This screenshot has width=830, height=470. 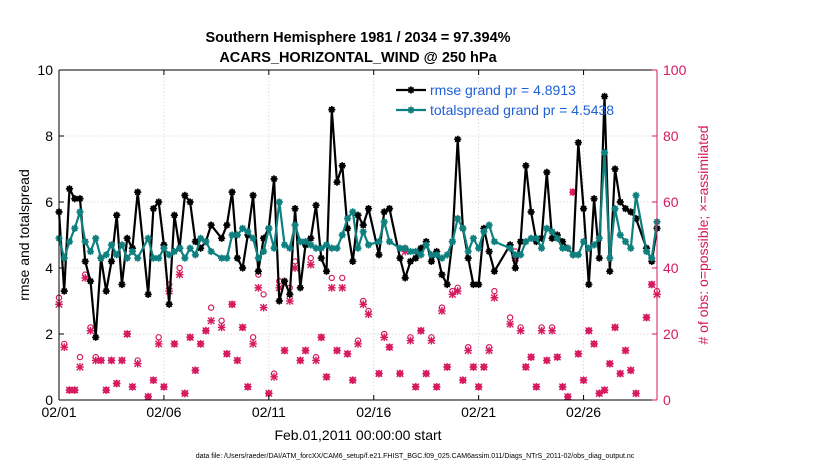 What do you see at coordinates (675, 70) in the screenshot?
I see `y-right-tick-label-5: 100` at bounding box center [675, 70].